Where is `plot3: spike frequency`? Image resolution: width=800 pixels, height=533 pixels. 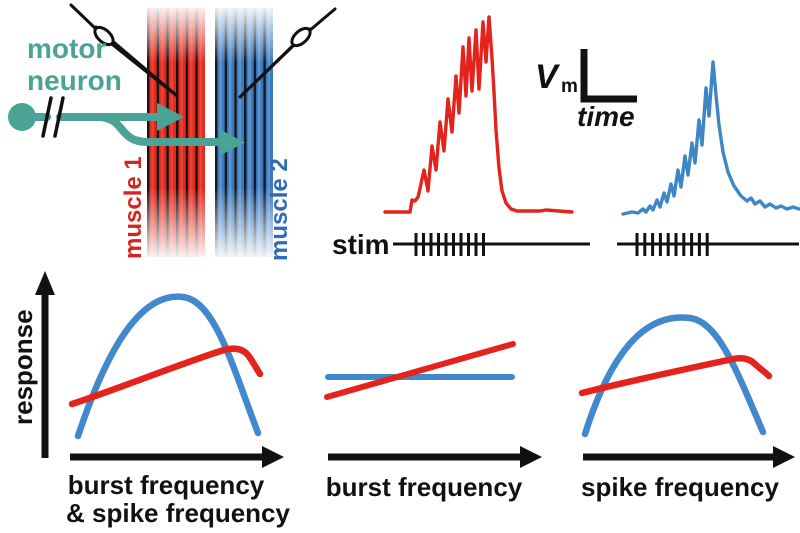 plot3: spike frequency is located at coordinates (686, 408).